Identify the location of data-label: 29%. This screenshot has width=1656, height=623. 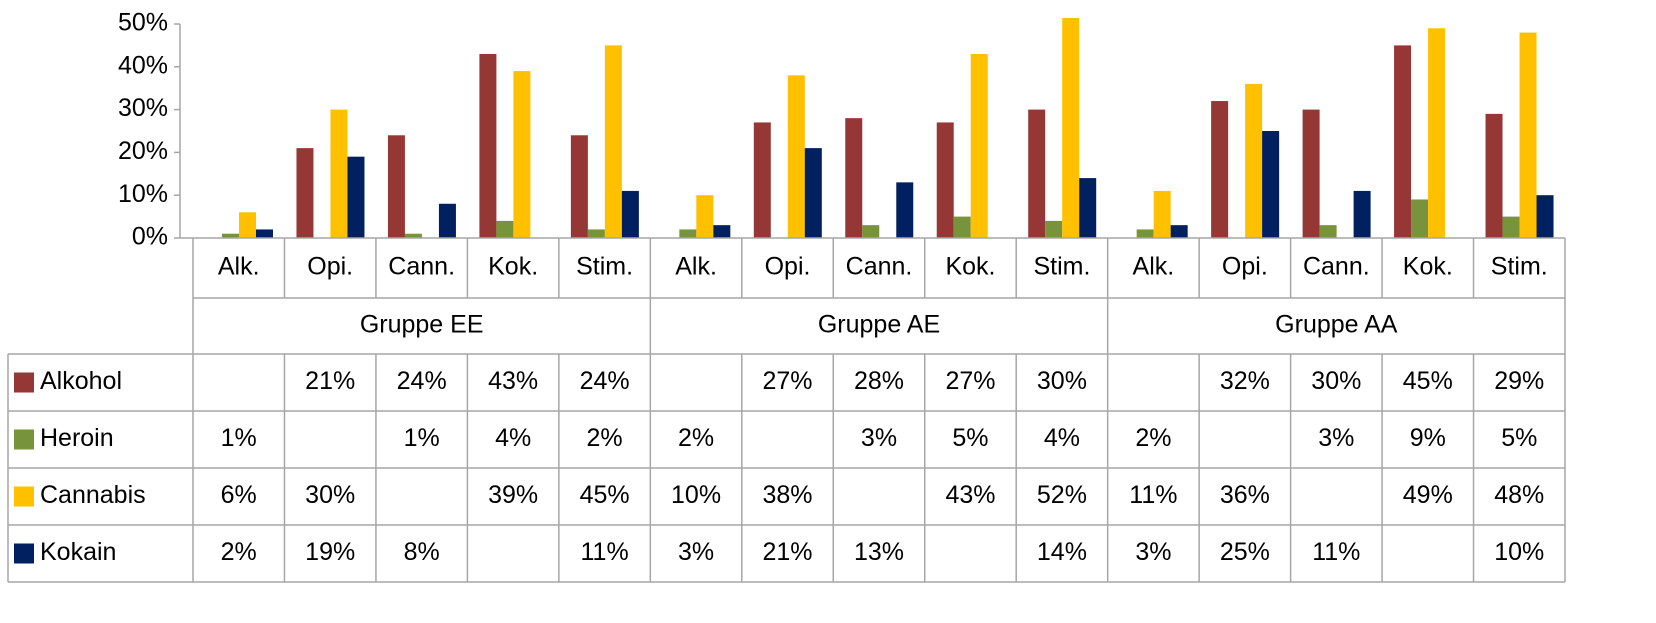
(1519, 381).